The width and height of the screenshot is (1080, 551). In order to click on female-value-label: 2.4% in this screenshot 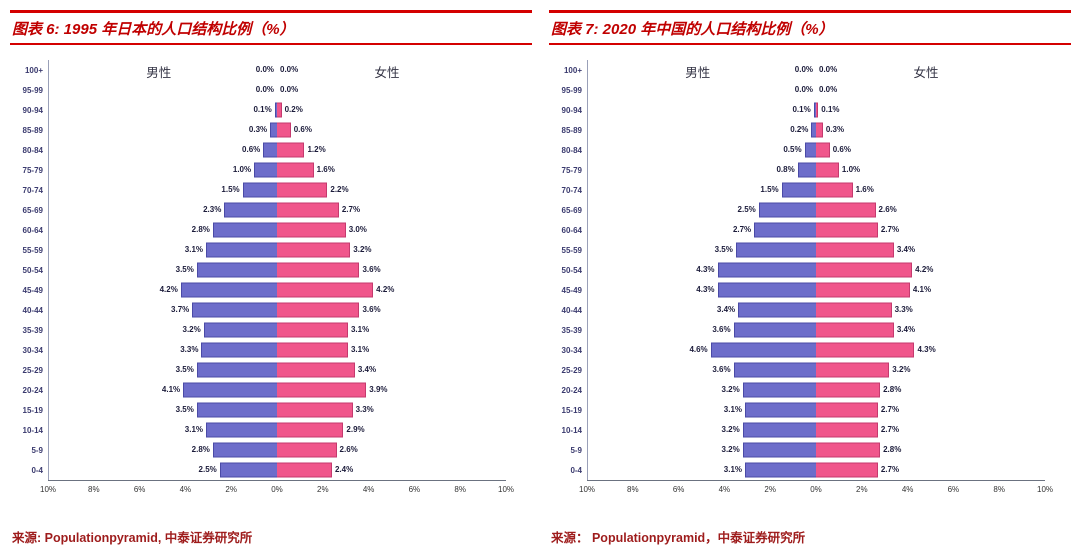, I will do `click(344, 469)`.